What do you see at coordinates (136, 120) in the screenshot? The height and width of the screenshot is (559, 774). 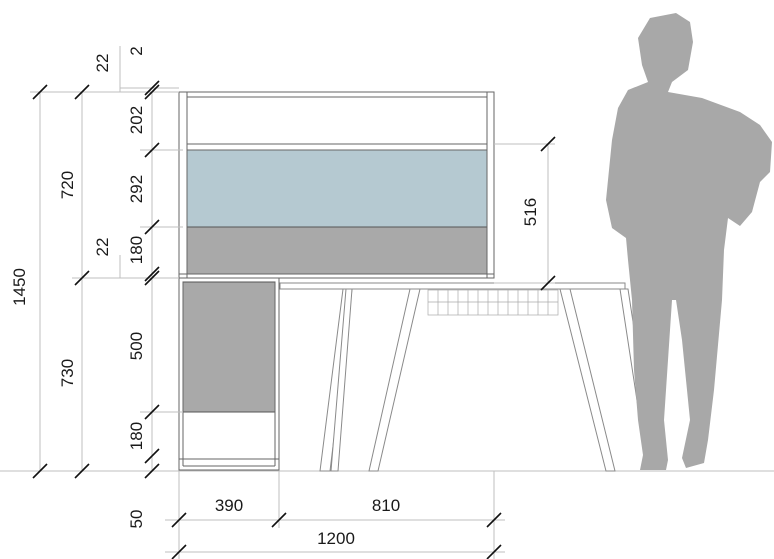 I see `dim-panel-top: 202` at bounding box center [136, 120].